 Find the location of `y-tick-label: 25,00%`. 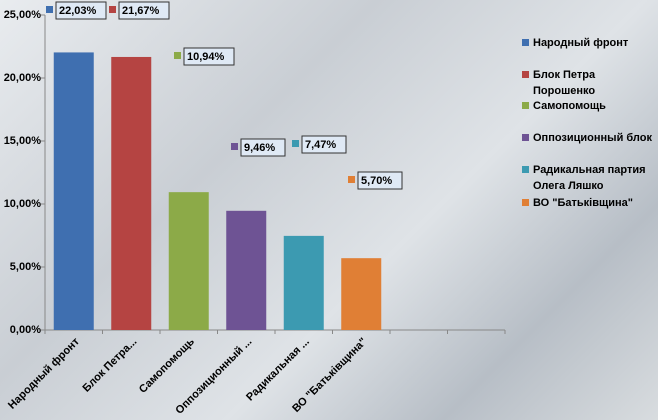

y-tick-label: 25,00% is located at coordinates (23, 15).